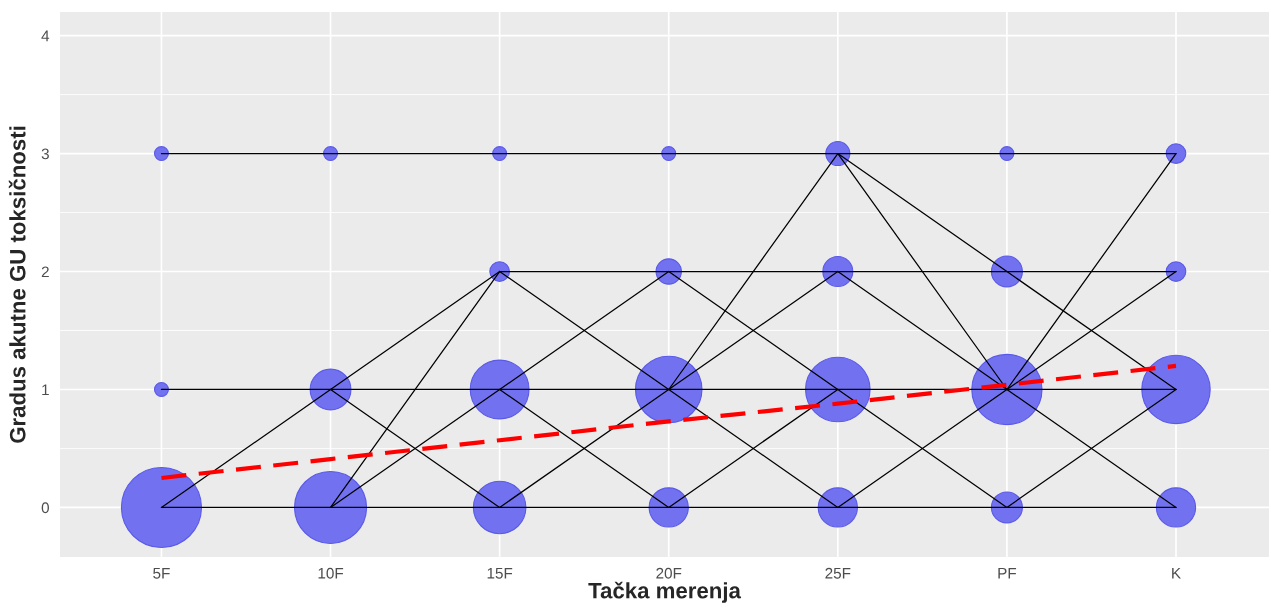  What do you see at coordinates (500, 573) in the screenshot?
I see `x-tick-label: 15F` at bounding box center [500, 573].